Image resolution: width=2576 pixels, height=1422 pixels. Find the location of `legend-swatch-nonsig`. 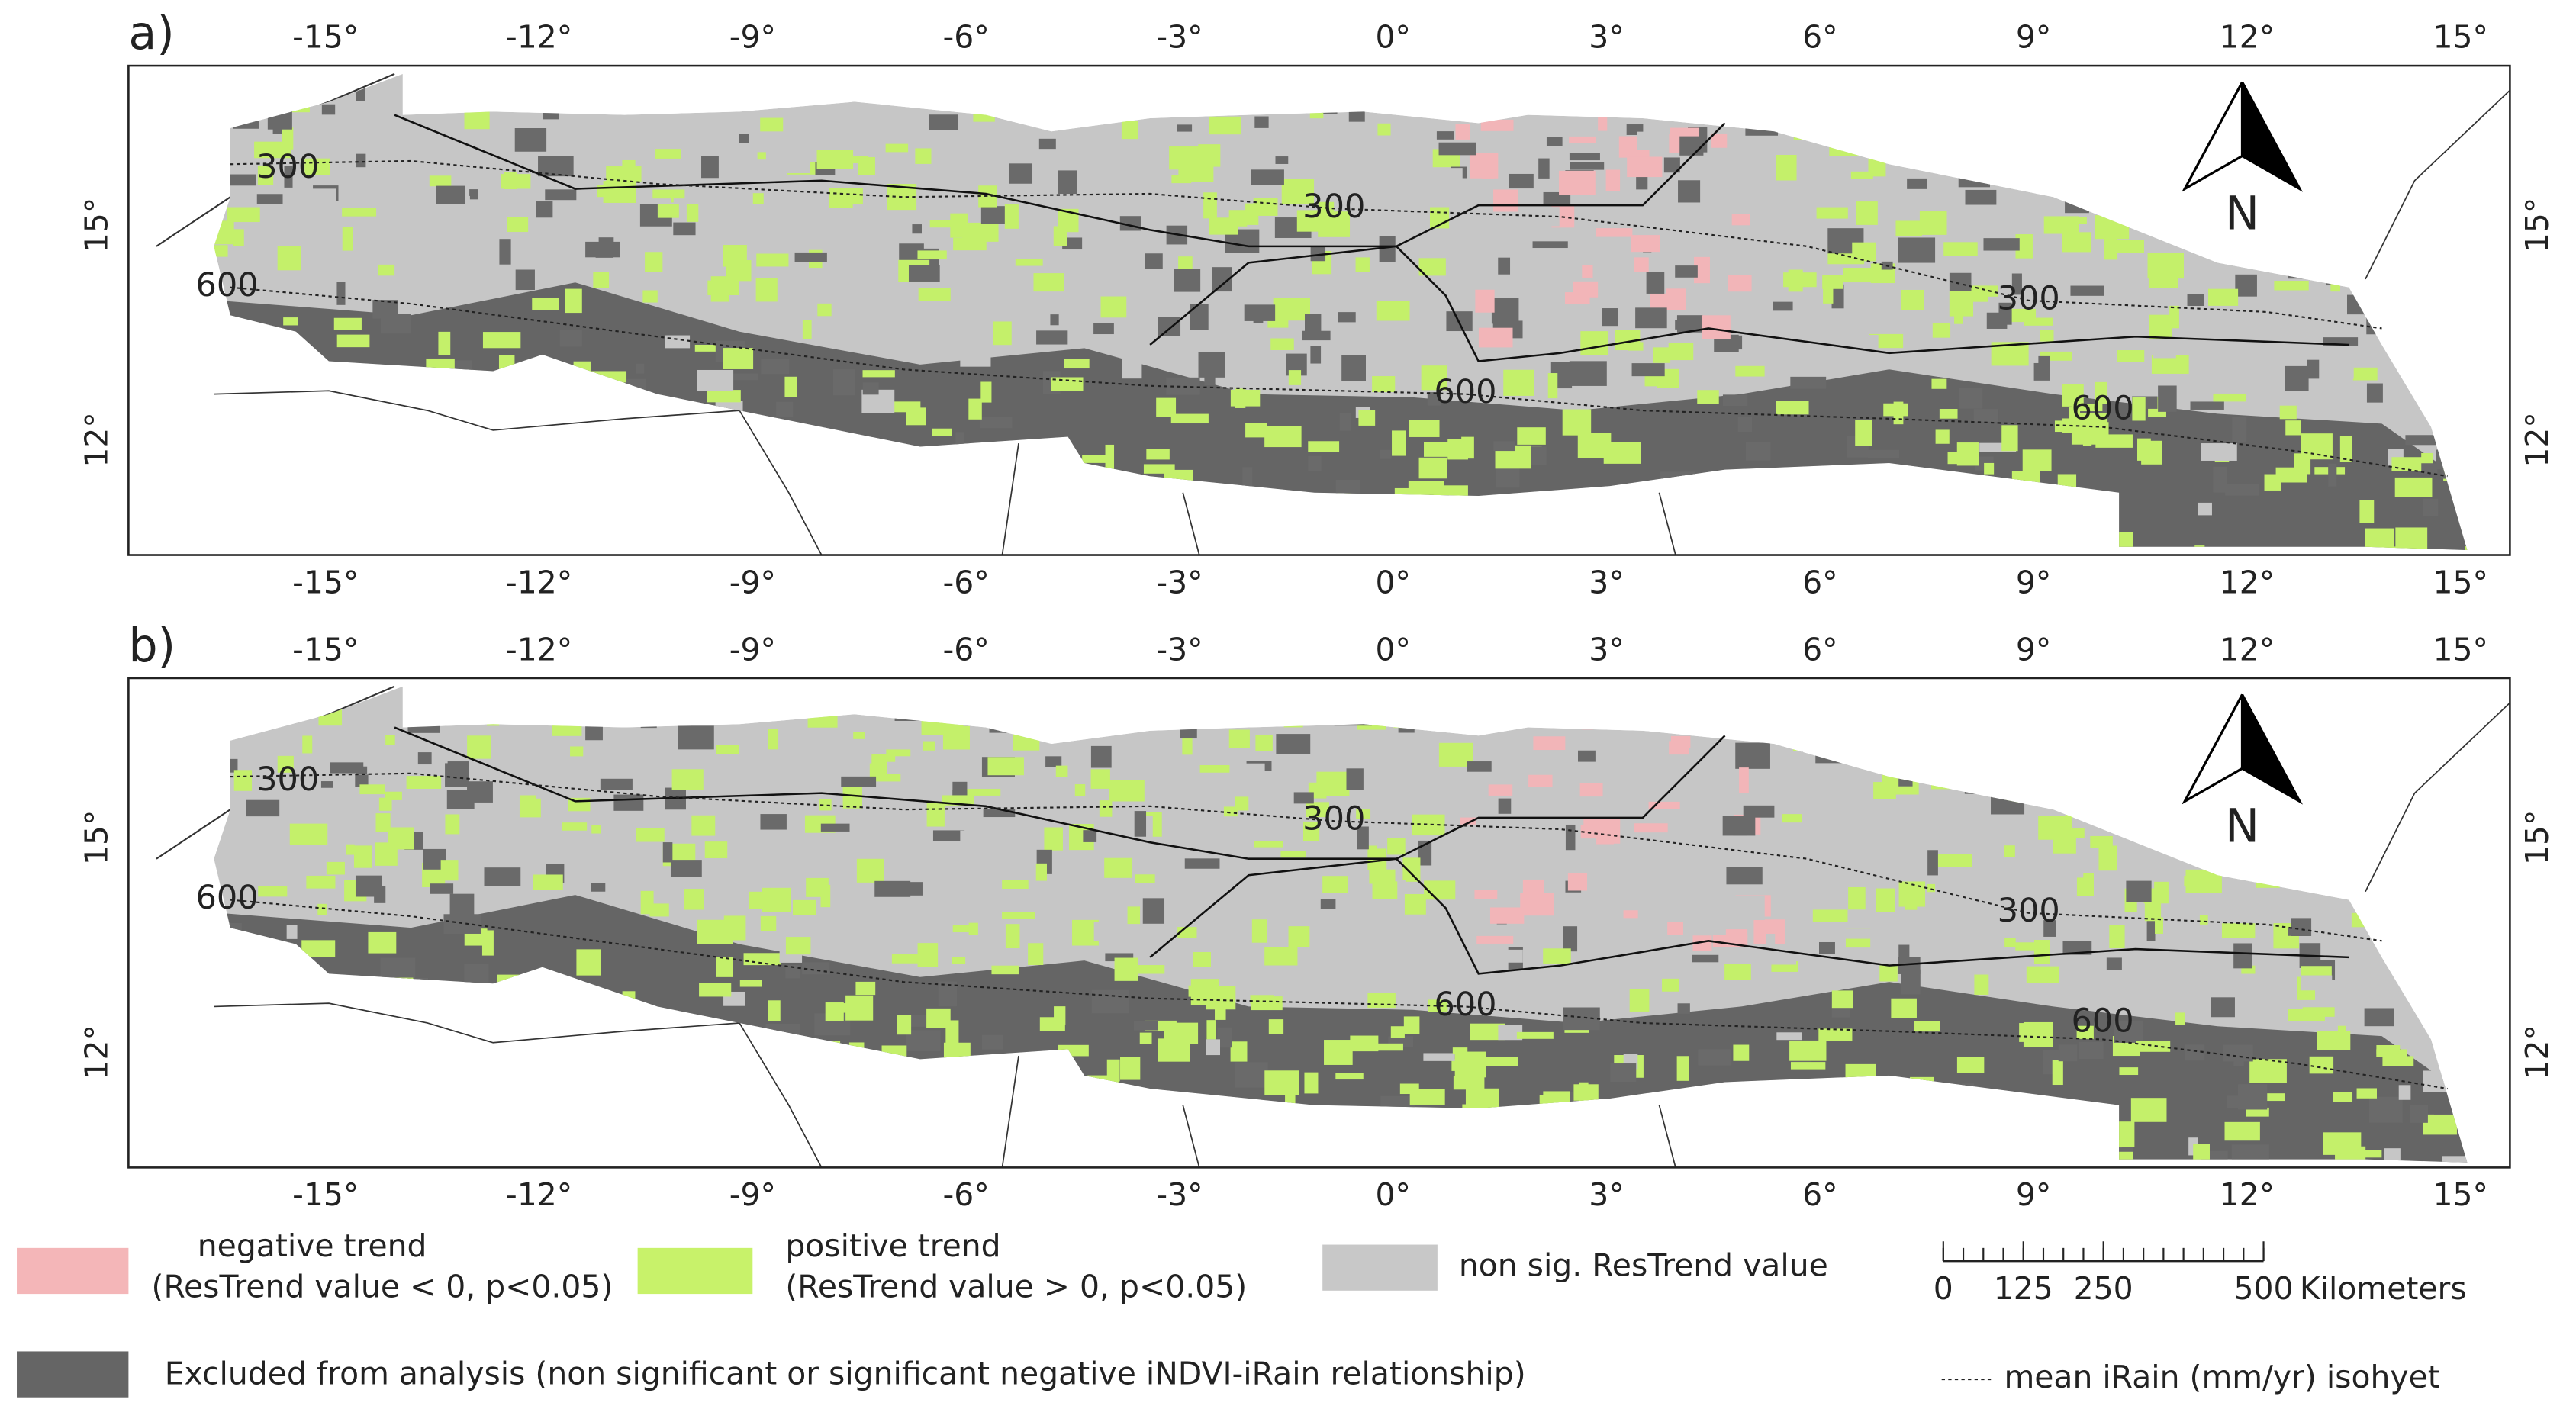

legend-swatch-nonsig is located at coordinates (1380, 1267).